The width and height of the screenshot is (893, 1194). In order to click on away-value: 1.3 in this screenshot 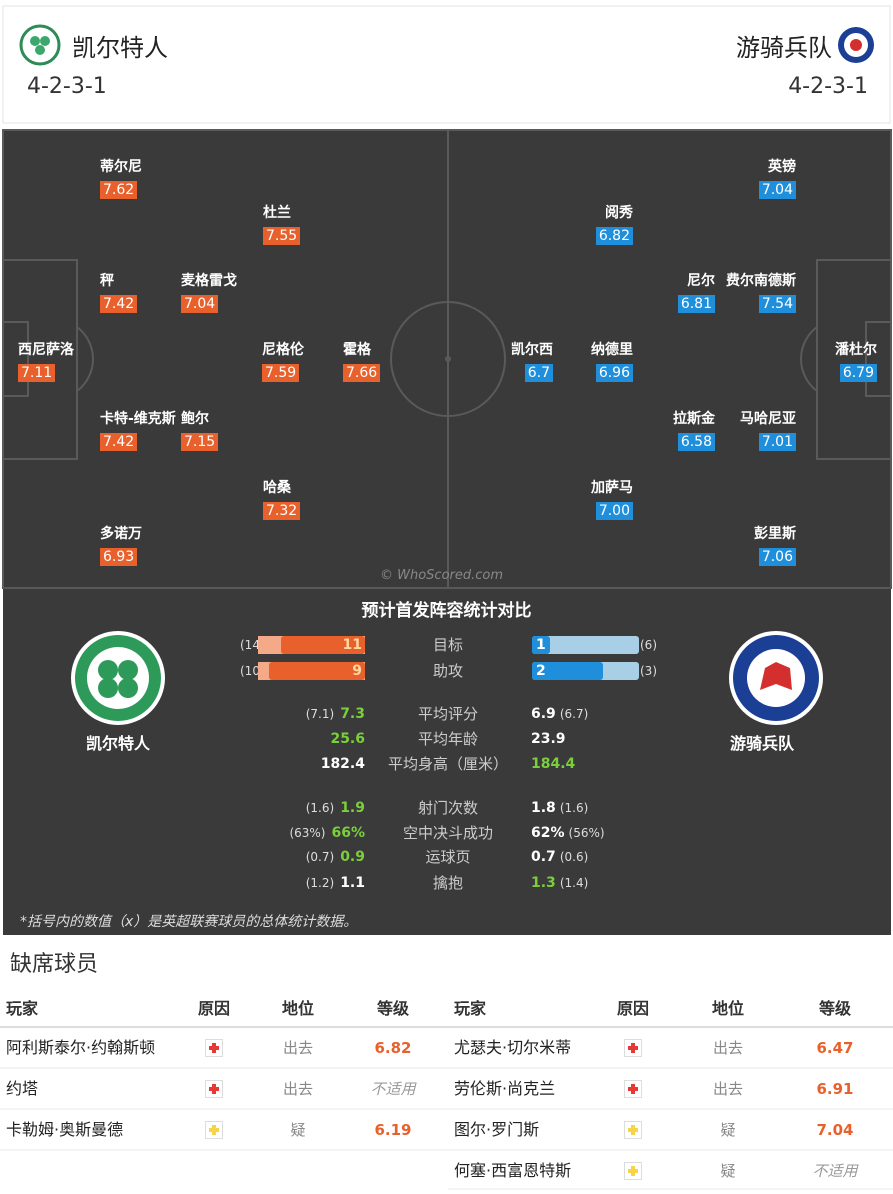, I will do `click(543, 883)`.